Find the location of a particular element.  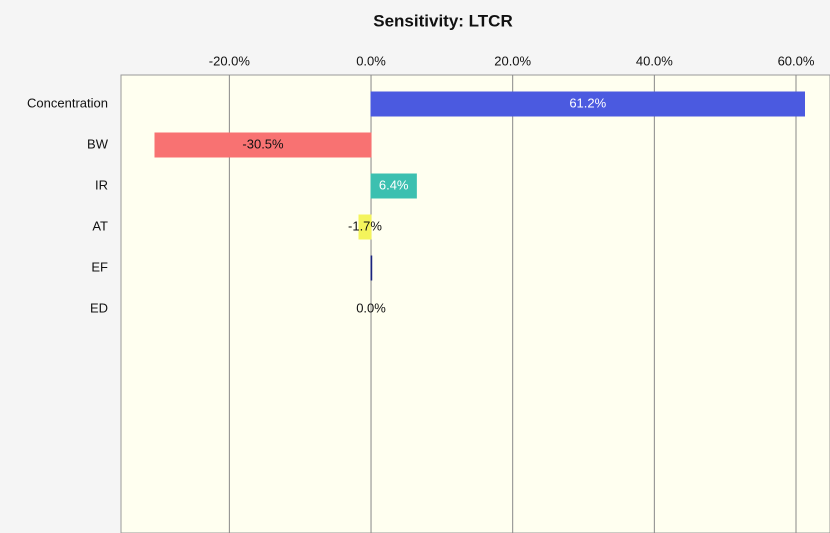

x-tick-label: 40.0% is located at coordinates (654, 60).